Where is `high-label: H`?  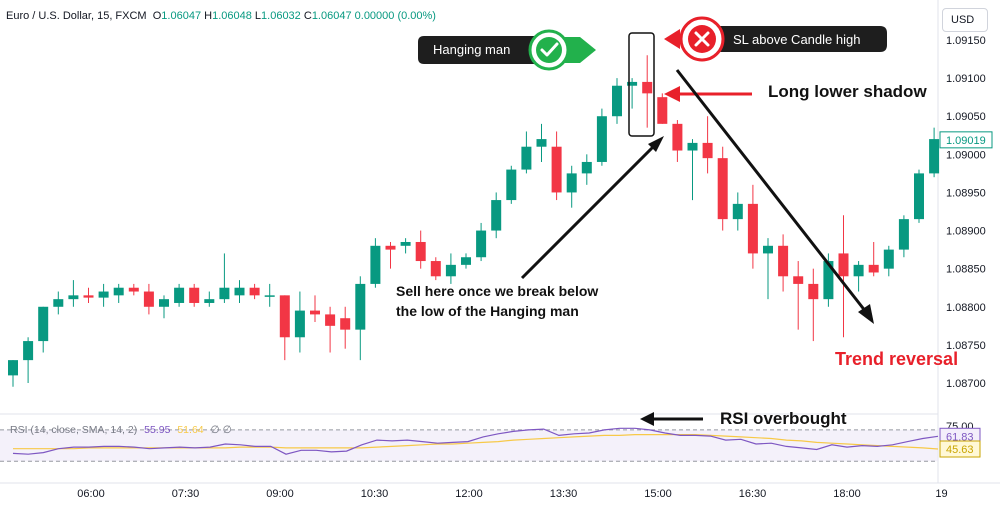
high-label: H is located at coordinates (208, 16).